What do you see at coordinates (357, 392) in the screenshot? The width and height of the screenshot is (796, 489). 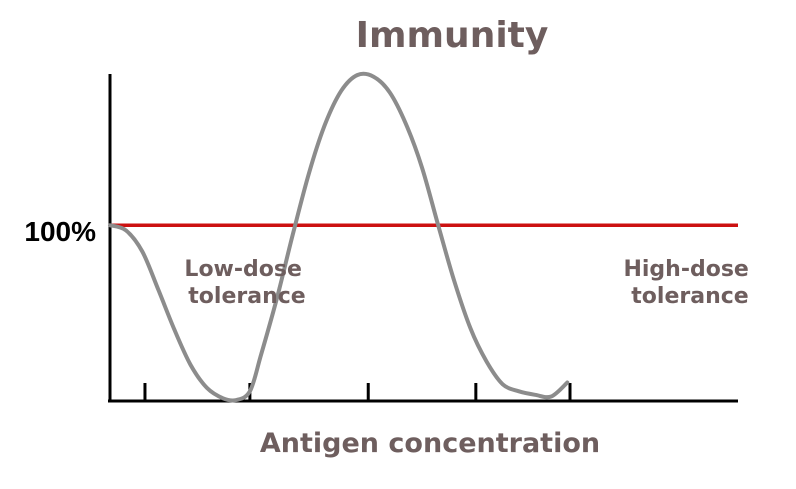 I see `x-axis-ticks` at bounding box center [357, 392].